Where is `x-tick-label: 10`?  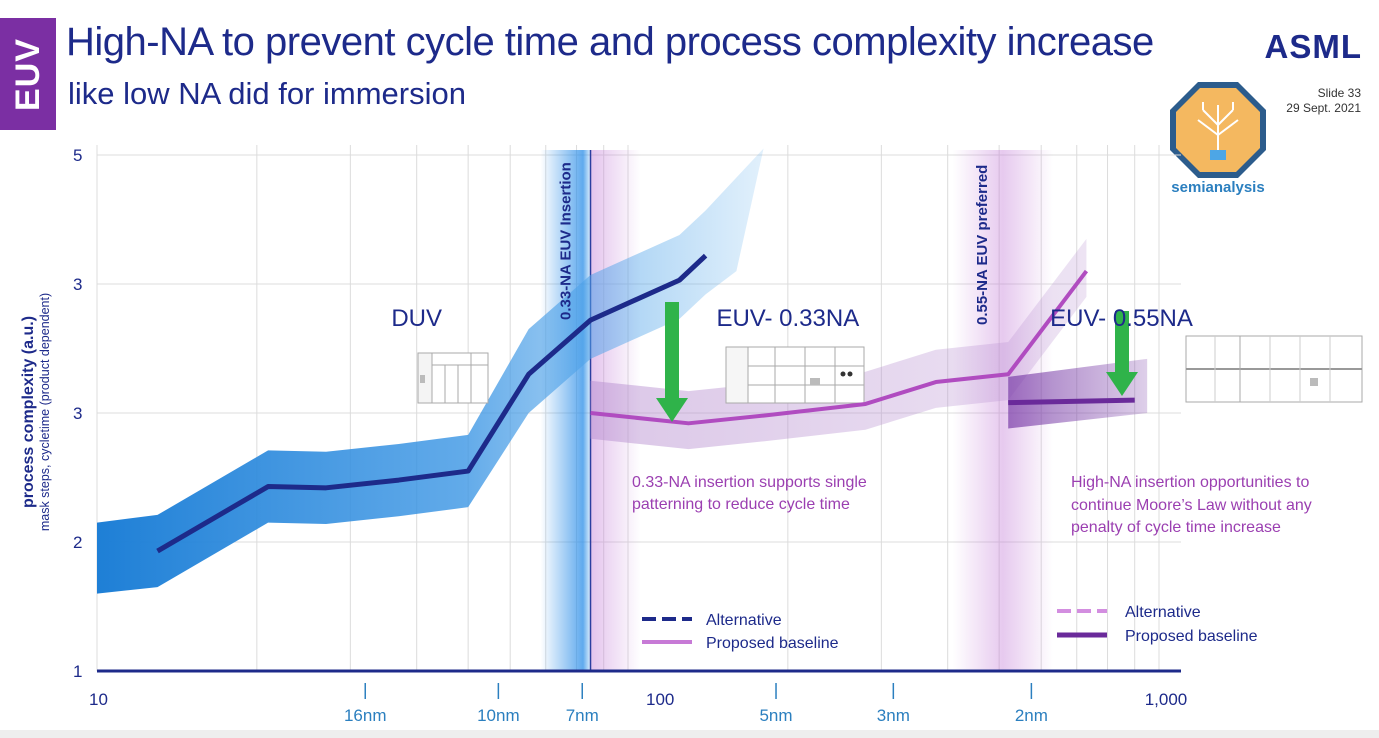
x-tick-label: 10 is located at coordinates (98, 699).